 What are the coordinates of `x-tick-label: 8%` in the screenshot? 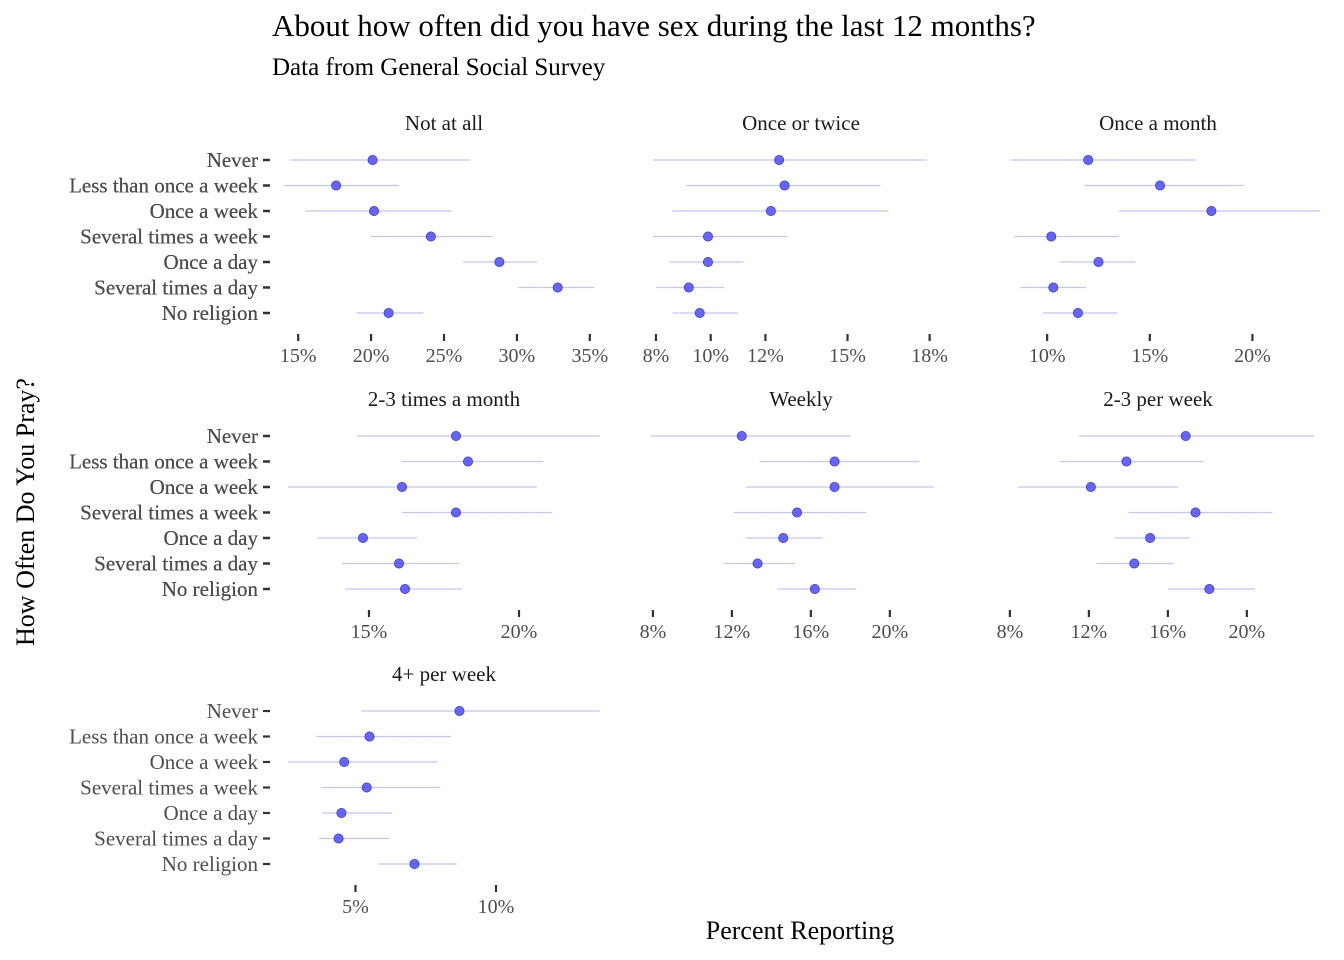 It's located at (1010, 632).